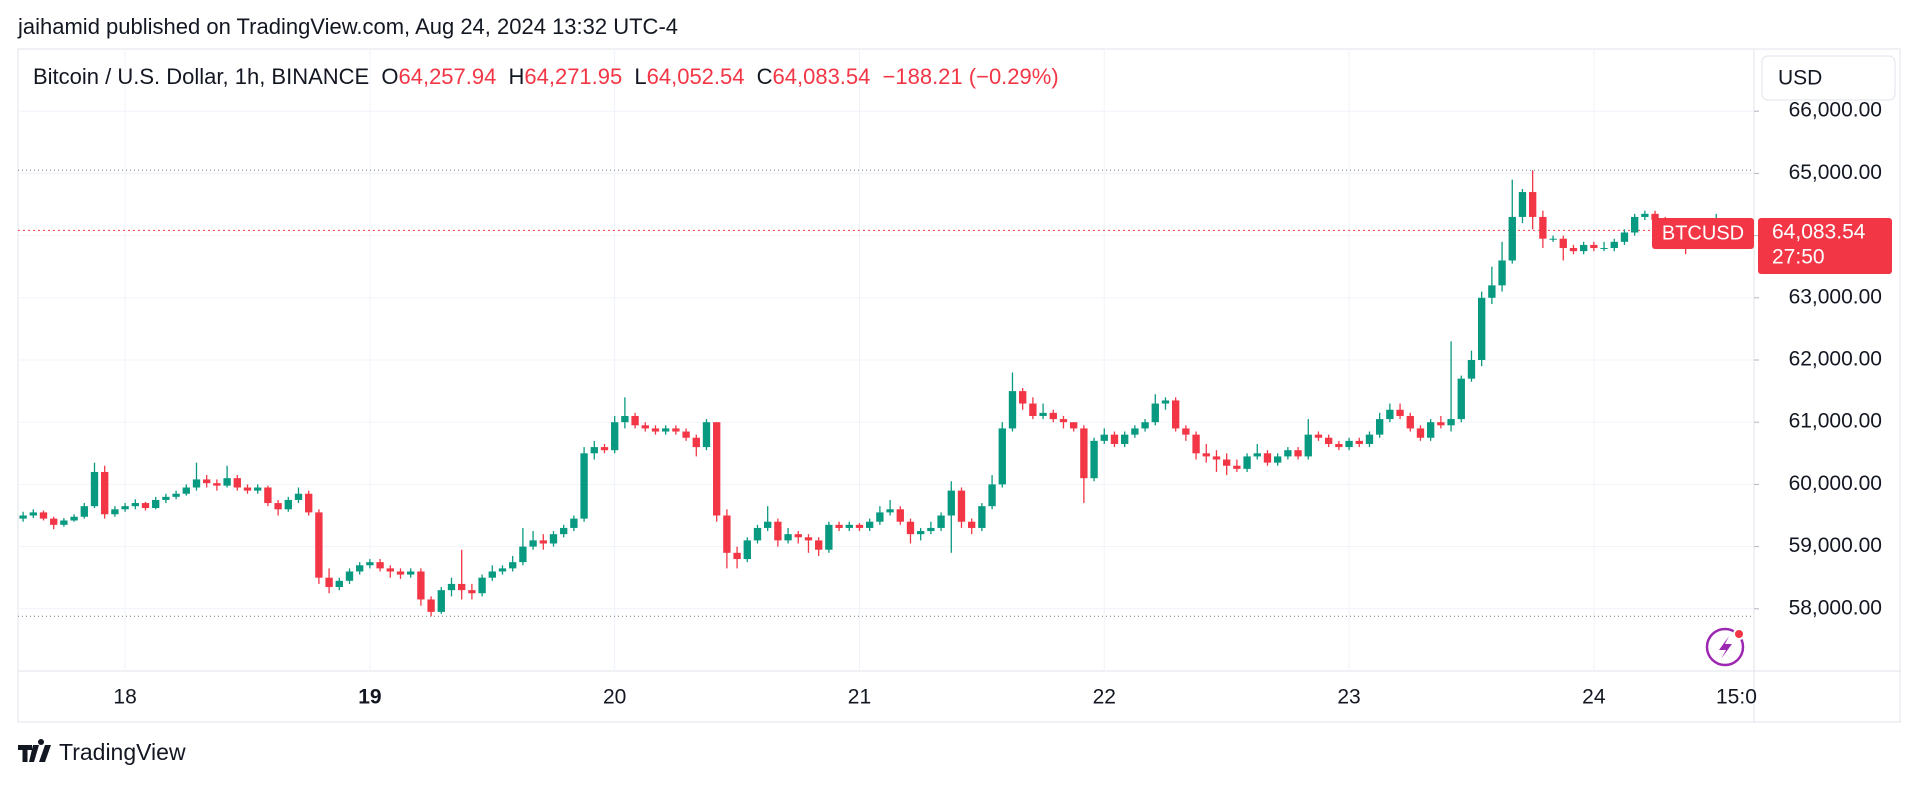 The image size is (1920, 785). What do you see at coordinates (1798, 257) in the screenshot?
I see `price-tag-countdown: 27:50` at bounding box center [1798, 257].